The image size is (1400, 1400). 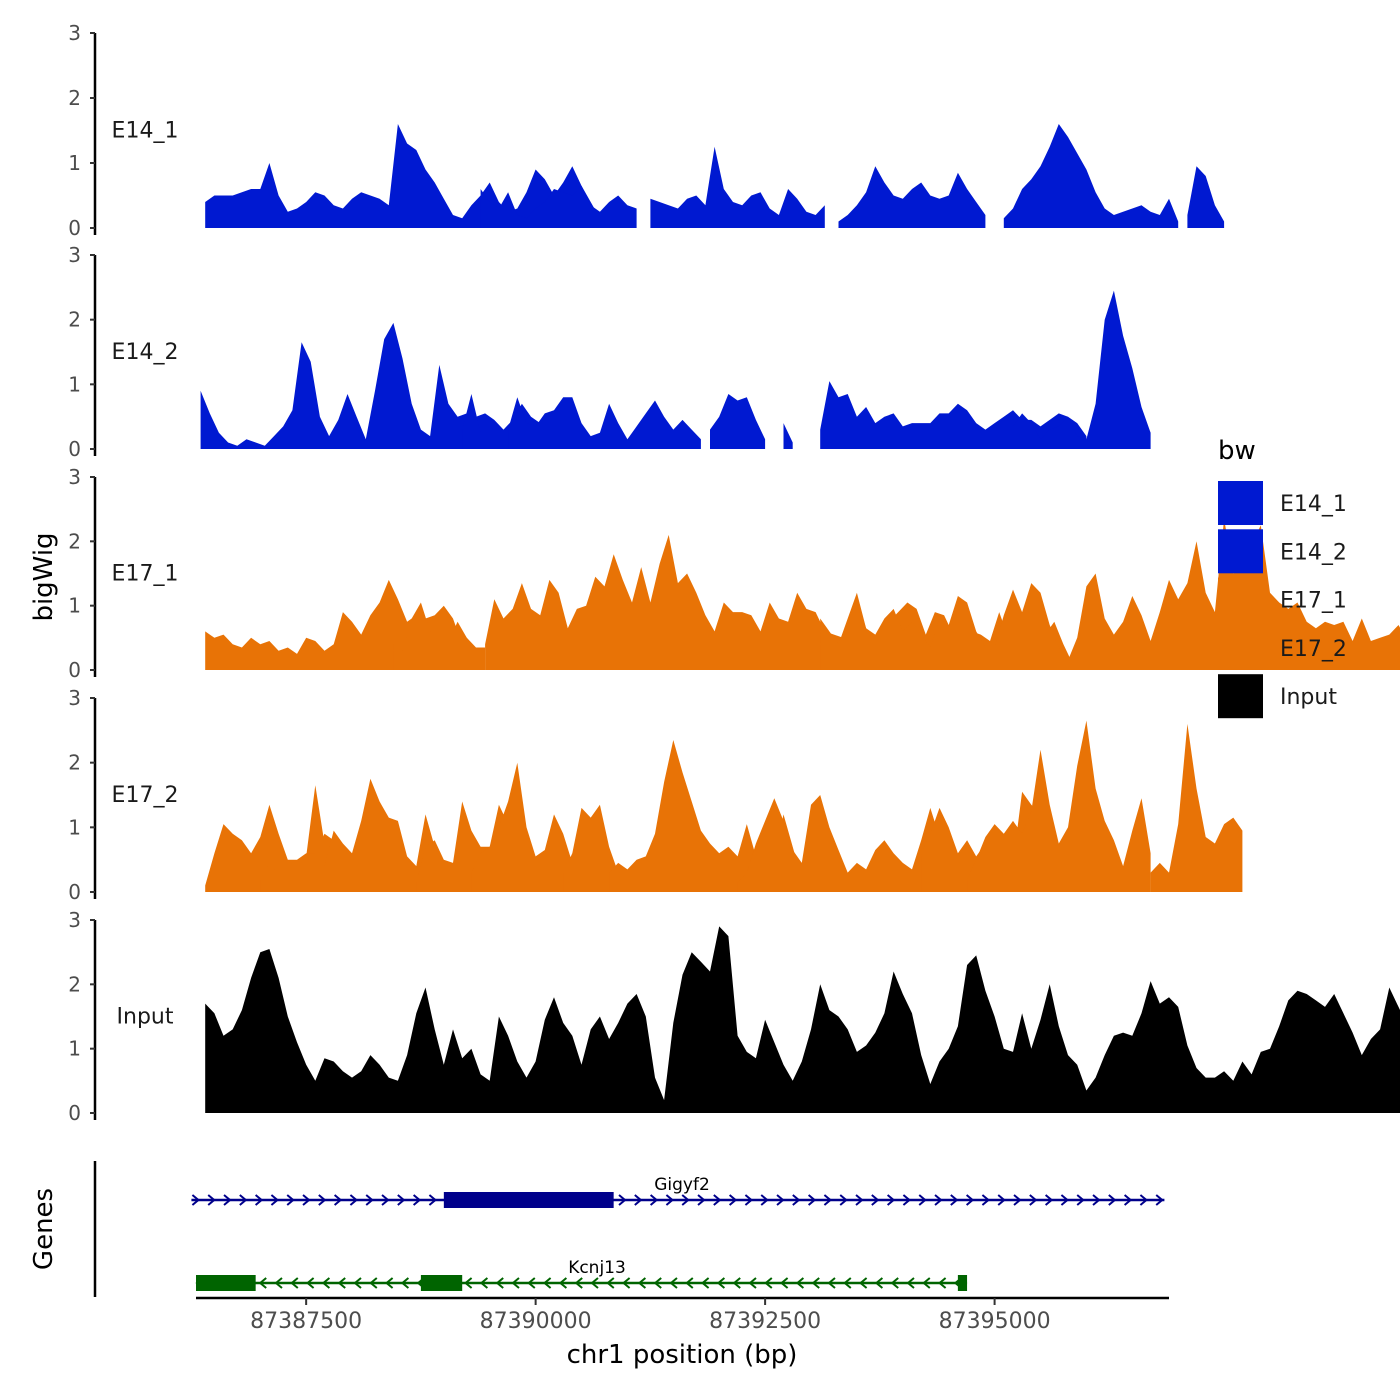 What do you see at coordinates (145, 795) in the screenshot?
I see `track-label: E17_2` at bounding box center [145, 795].